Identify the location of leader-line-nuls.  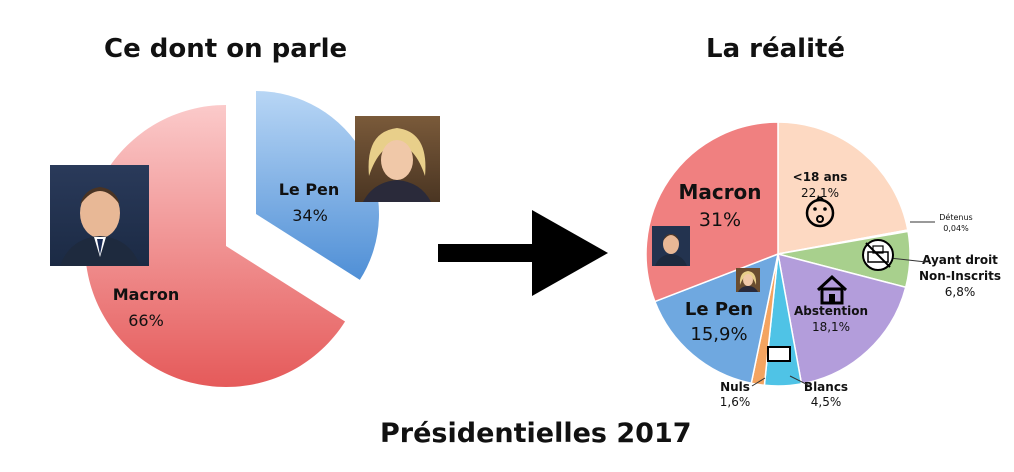
(758, 382).